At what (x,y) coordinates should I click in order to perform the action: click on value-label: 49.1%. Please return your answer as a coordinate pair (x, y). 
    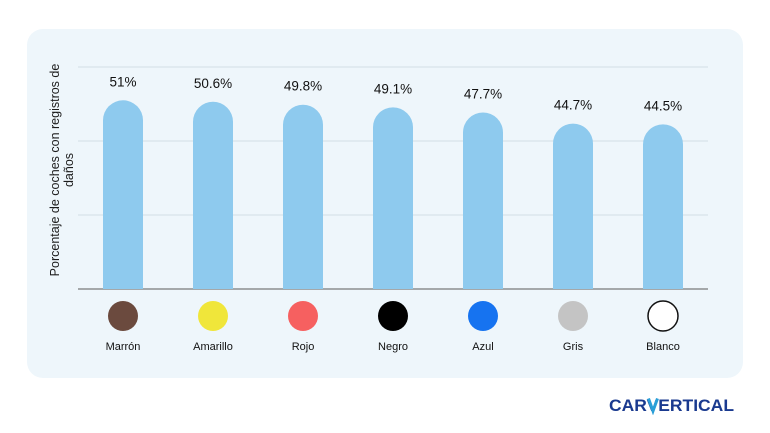
    Looking at the image, I should click on (393, 88).